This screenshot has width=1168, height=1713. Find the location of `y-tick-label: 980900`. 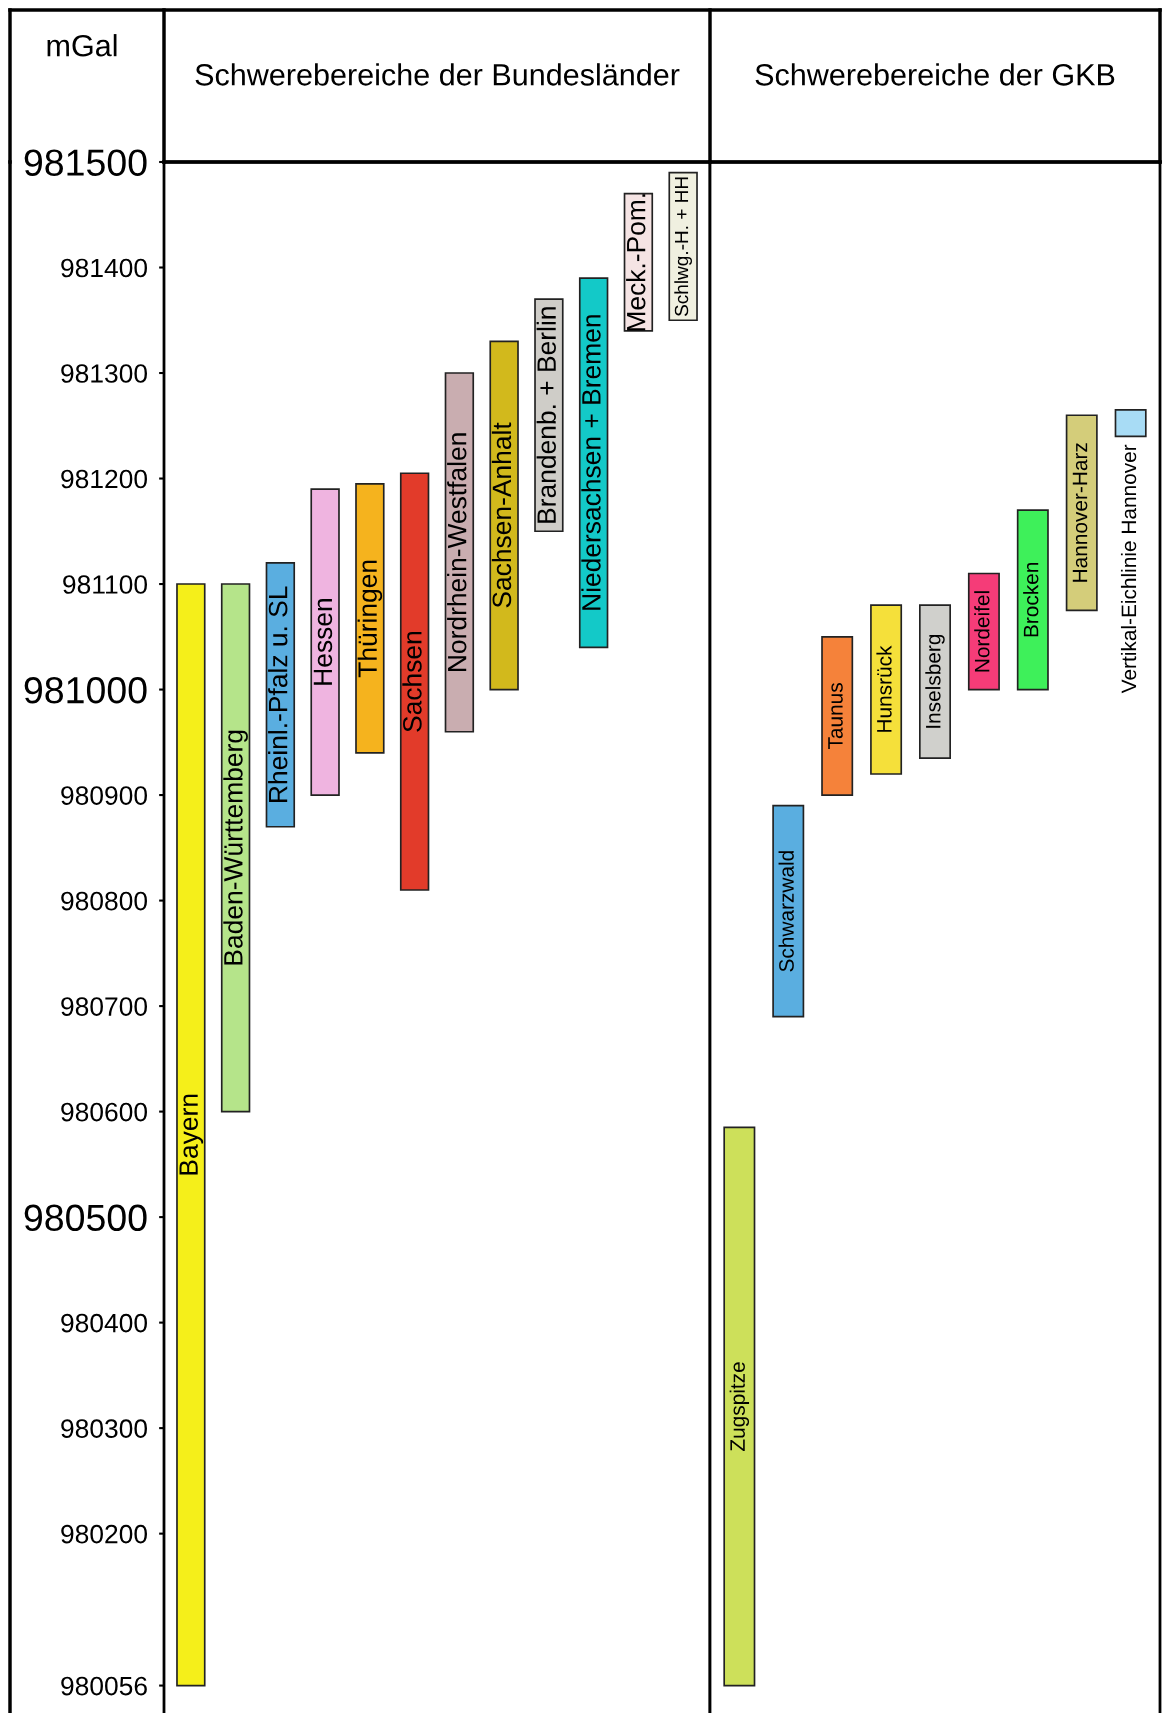

y-tick-label: 980900 is located at coordinates (104, 795).